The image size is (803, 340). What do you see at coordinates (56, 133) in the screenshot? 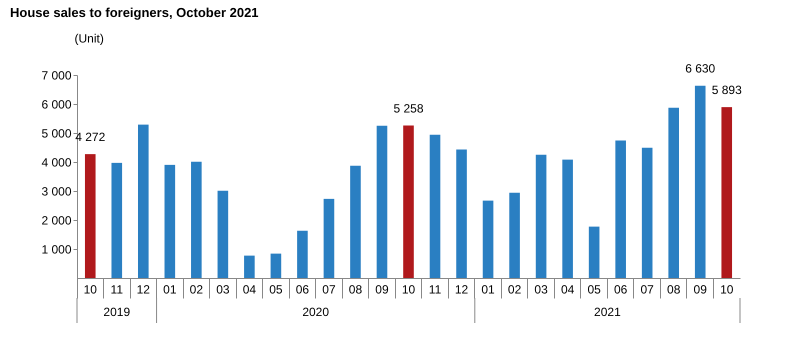
I see `y-tick-label: 5 000` at bounding box center [56, 133].